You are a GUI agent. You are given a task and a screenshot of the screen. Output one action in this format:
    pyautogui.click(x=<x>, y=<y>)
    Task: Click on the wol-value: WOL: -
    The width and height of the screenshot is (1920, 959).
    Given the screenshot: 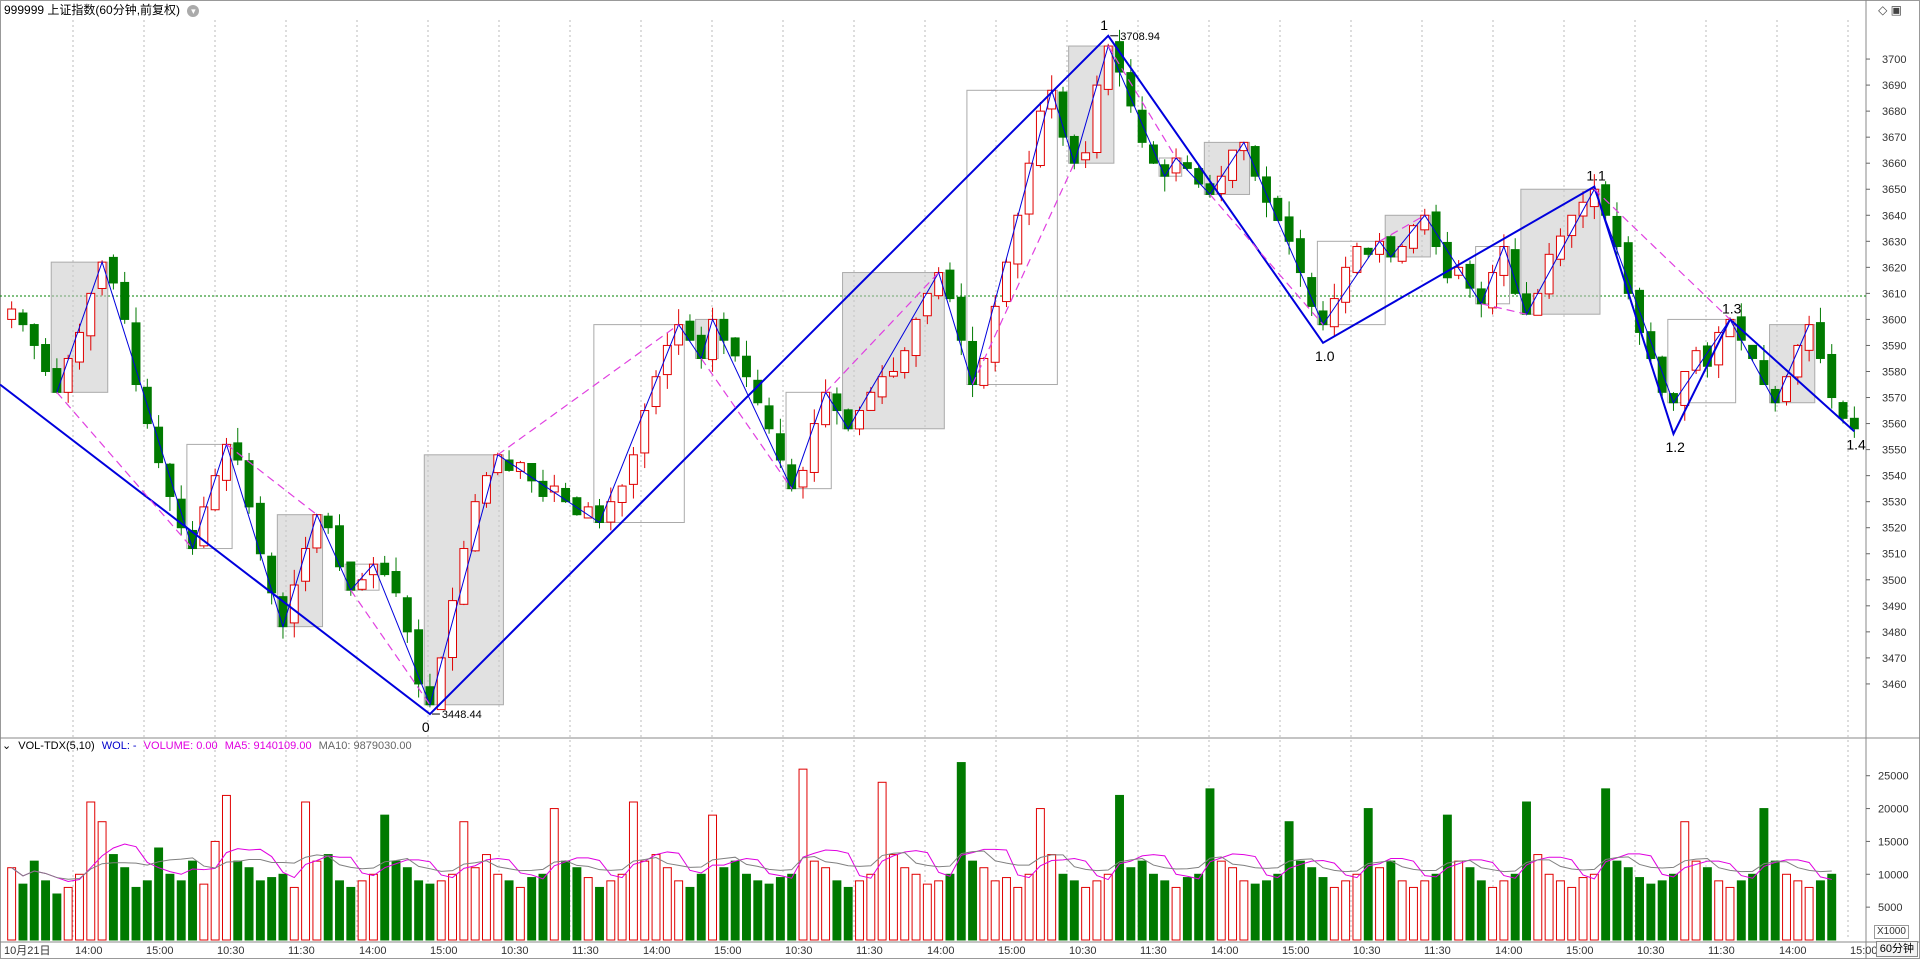 What is the action you would take?
    pyautogui.click(x=119, y=746)
    